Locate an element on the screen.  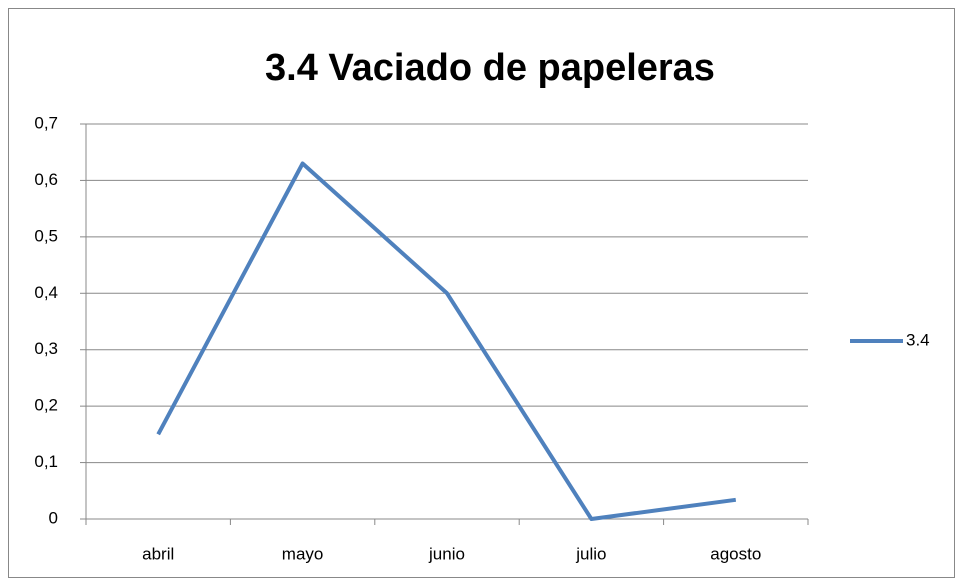
y-tick-label: 0,5 is located at coordinates (46, 235).